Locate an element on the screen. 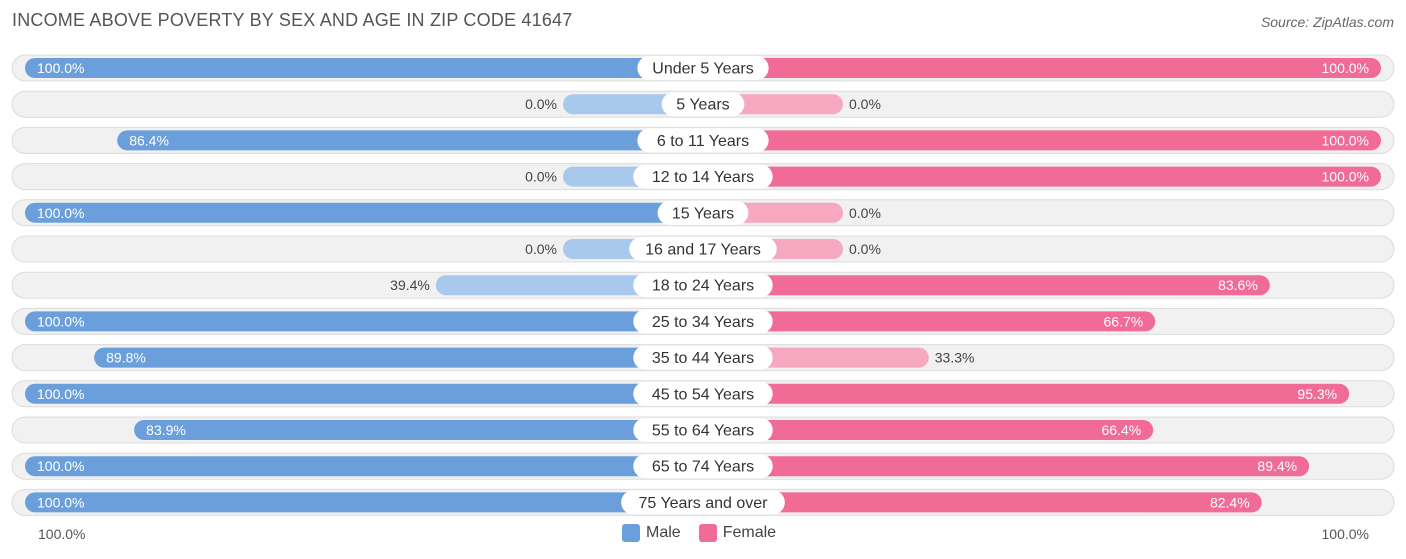 This screenshot has width=1406, height=559. category-label: Under 5 Years is located at coordinates (702, 69).